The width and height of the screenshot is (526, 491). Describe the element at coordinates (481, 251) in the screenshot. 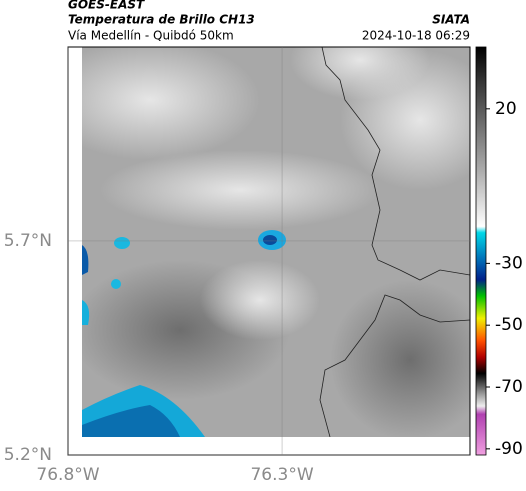

I see `colorbar` at that location.